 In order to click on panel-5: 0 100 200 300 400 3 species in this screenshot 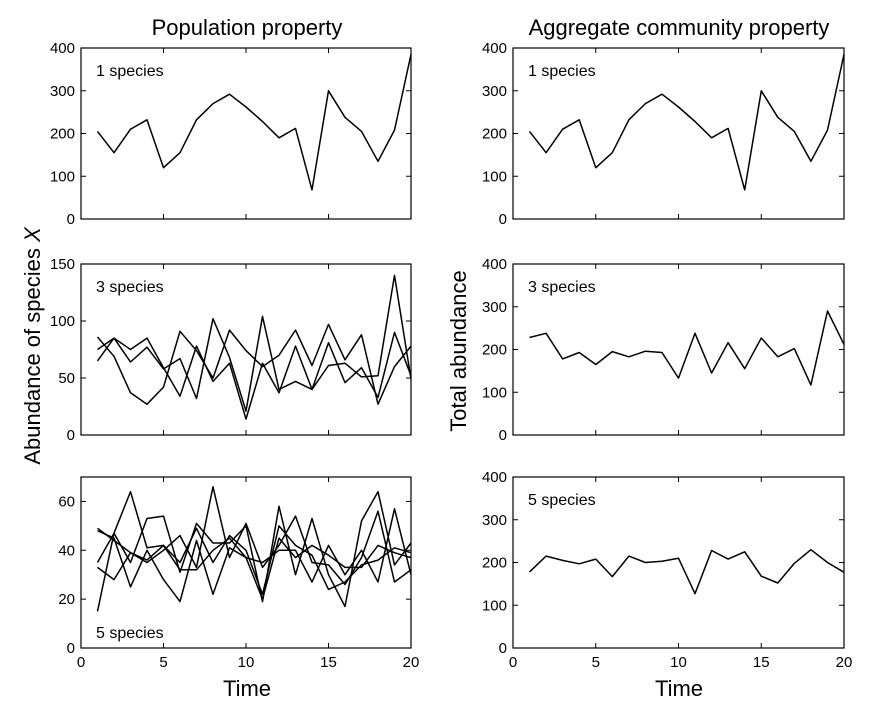, I will do `click(663, 350)`.